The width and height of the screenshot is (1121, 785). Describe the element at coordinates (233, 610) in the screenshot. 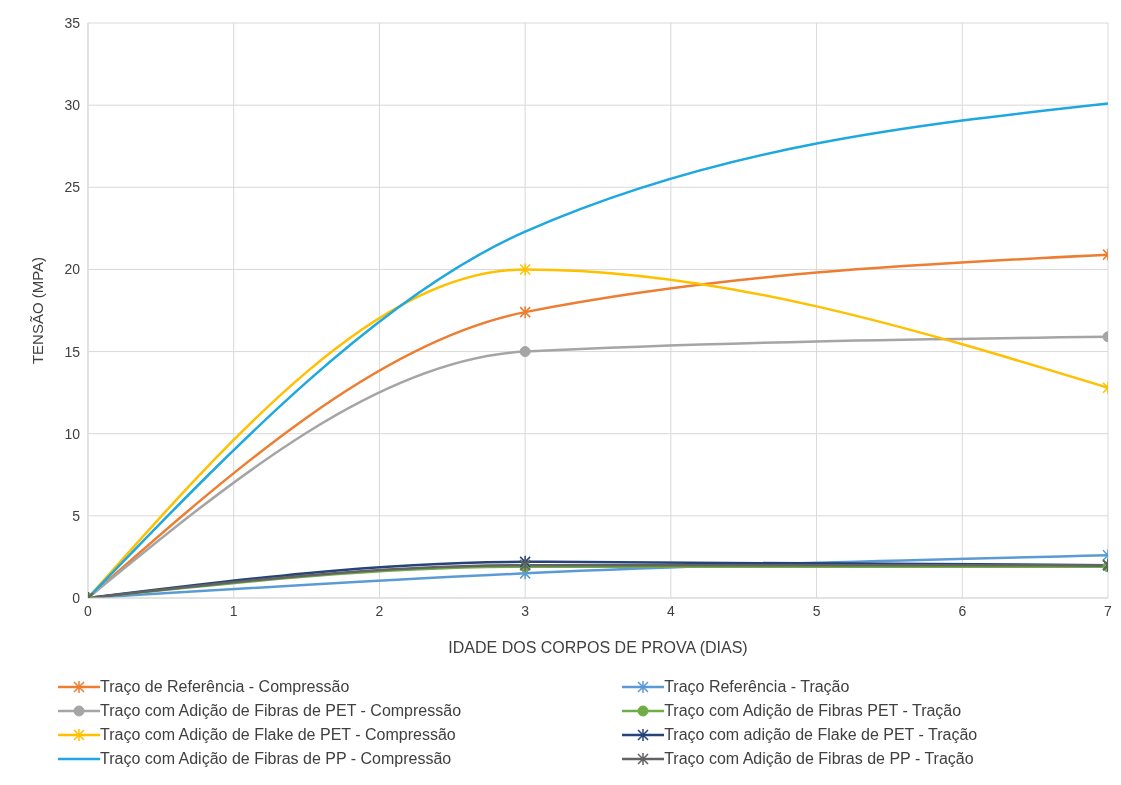

I see `x-tick-label: 1` at that location.